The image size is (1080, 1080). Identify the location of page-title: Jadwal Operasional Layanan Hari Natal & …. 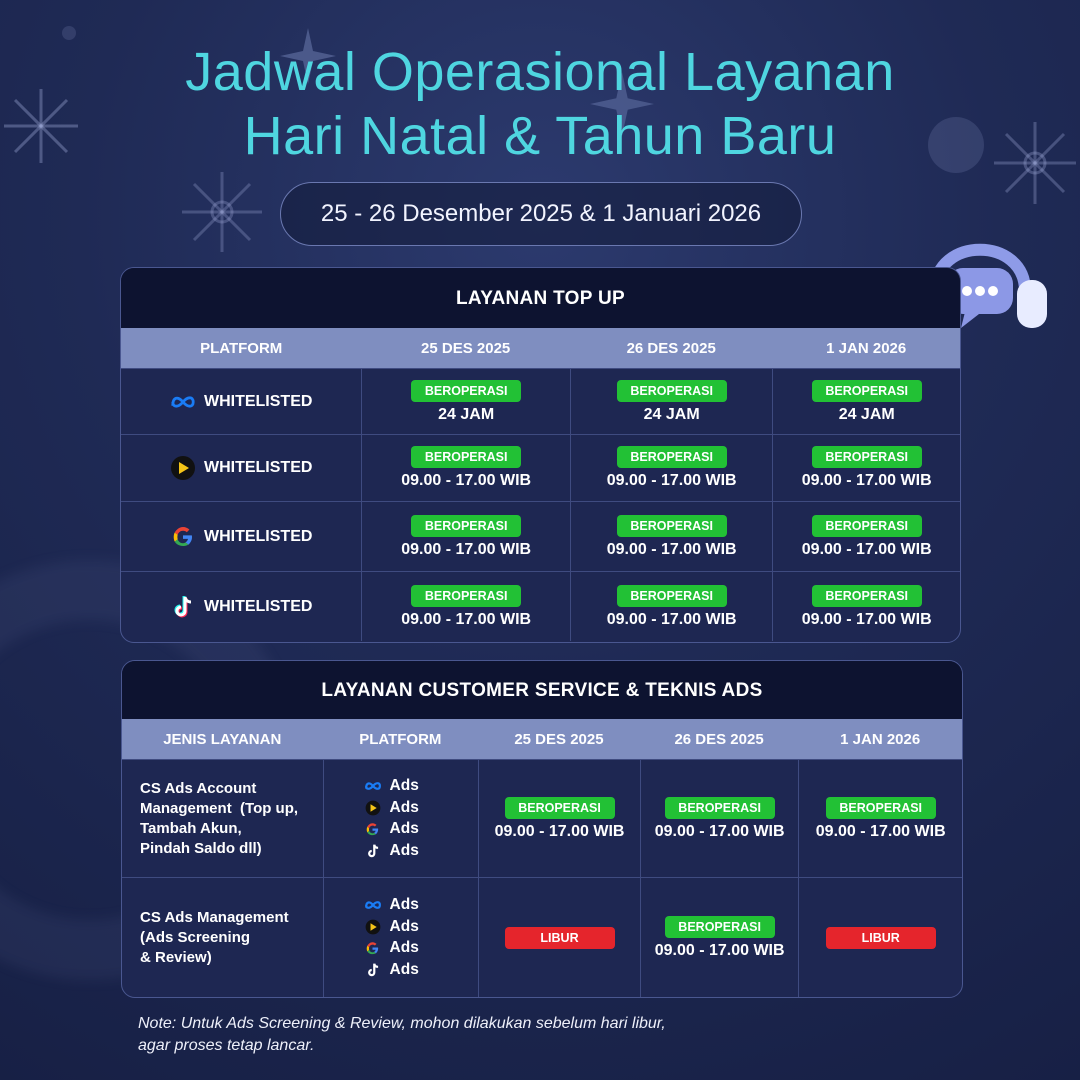
(540, 104).